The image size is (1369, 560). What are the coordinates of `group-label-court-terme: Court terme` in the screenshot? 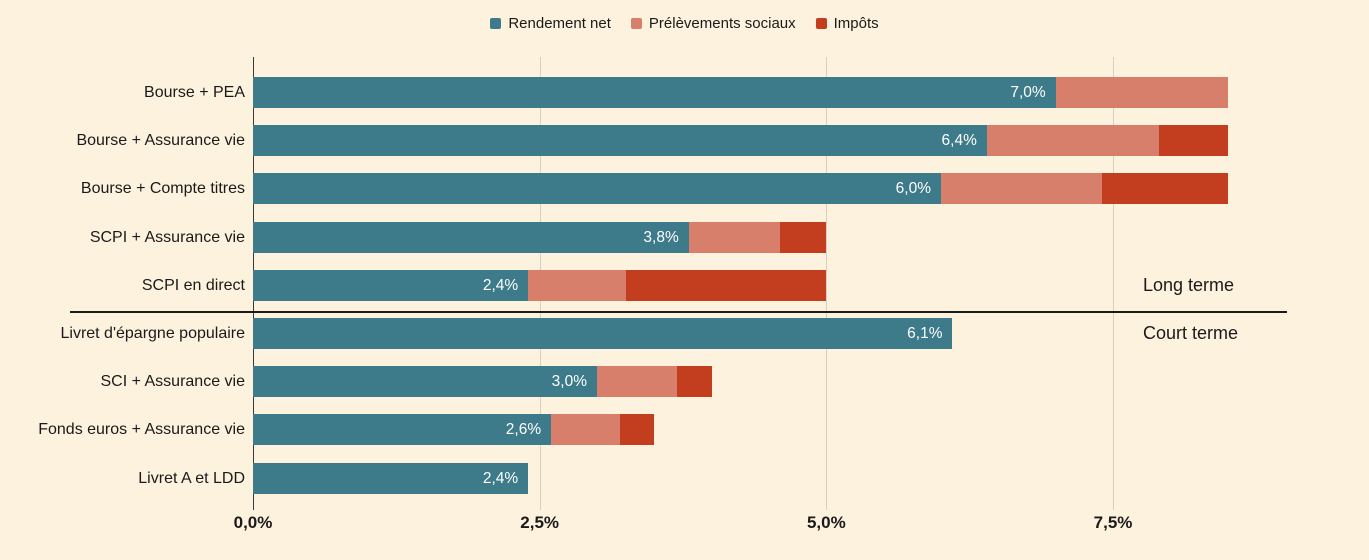 It's located at (1191, 333).